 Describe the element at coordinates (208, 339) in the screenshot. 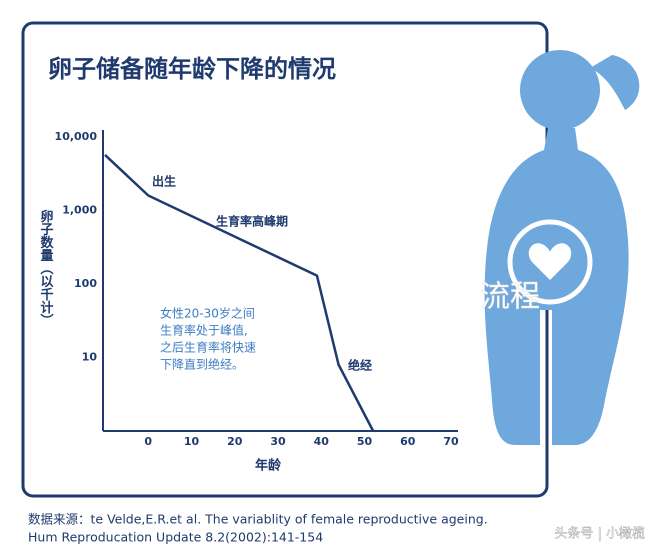

I see `note: 女性20-30岁之间 生育率处于峰值, 之后生育率将快速 下降直到绝经。` at that location.